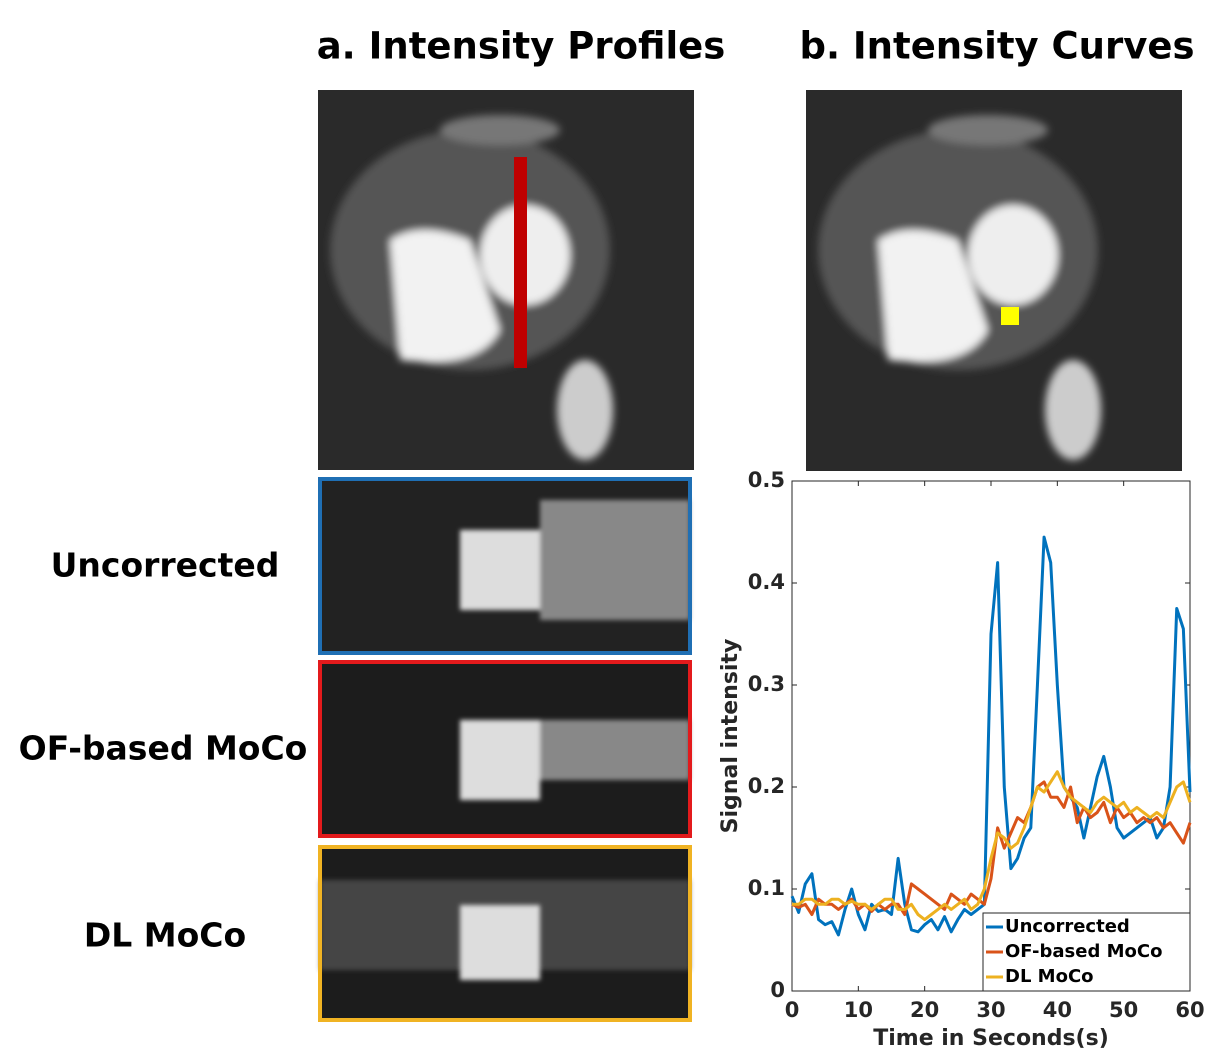 Image resolution: width=1219 pixels, height=1061 pixels. I want to click on y-tick-label: 0.1, so click(766, 888).